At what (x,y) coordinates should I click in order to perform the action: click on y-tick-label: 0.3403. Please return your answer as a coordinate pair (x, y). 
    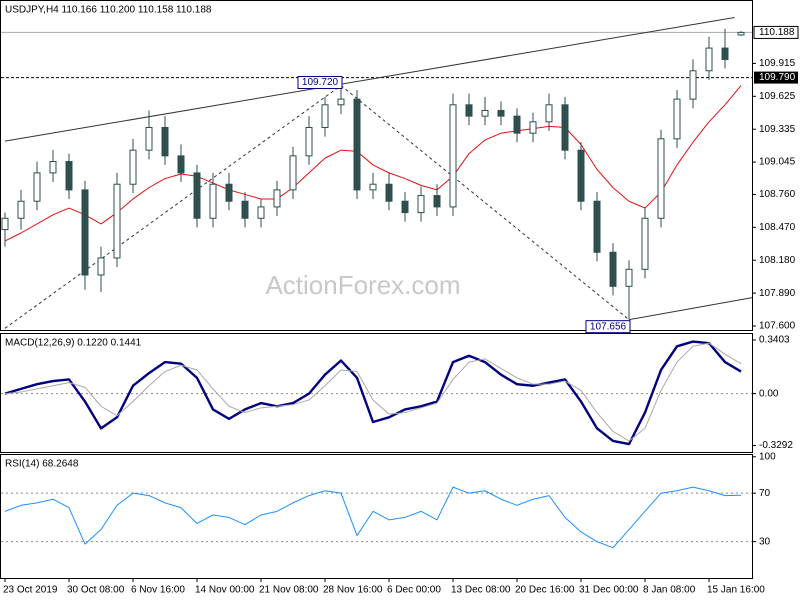
    Looking at the image, I should click on (774, 340).